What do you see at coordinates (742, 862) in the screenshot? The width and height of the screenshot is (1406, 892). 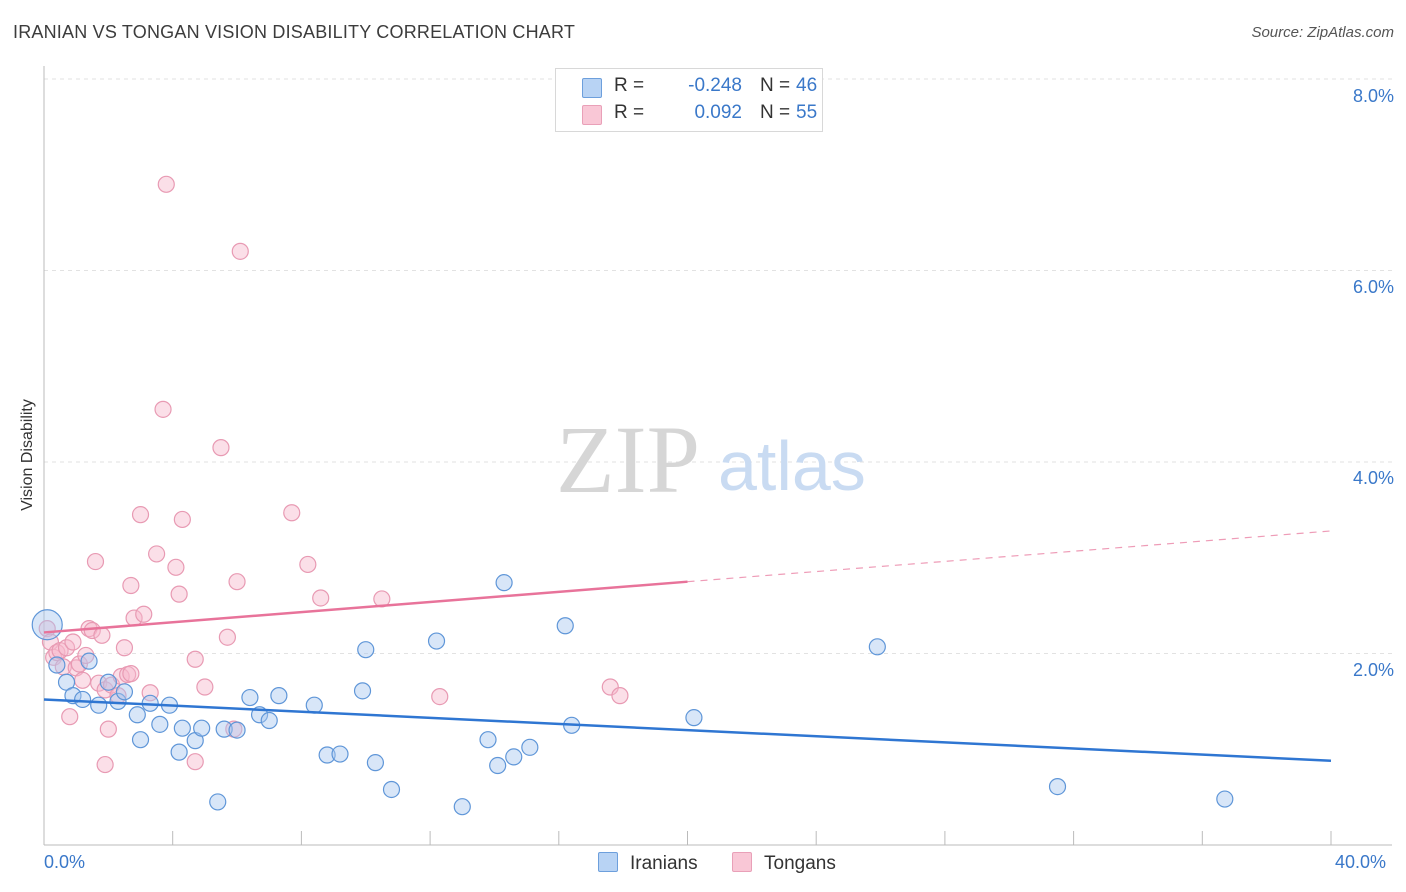 I see `tongans-legend-swatch` at bounding box center [742, 862].